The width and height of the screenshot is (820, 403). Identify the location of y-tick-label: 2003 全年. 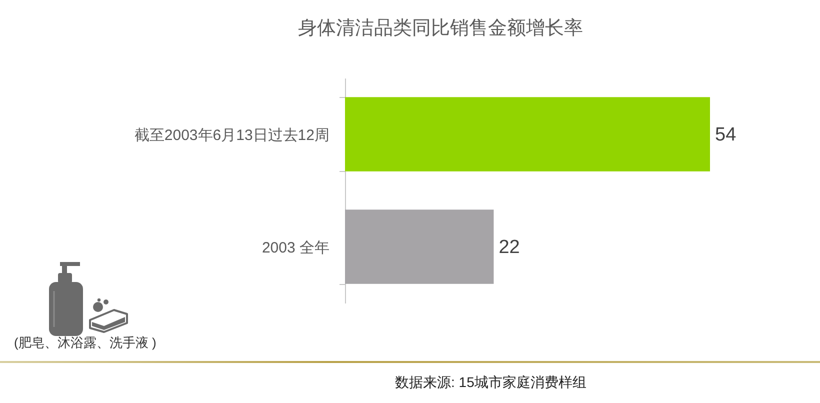
(296, 247).